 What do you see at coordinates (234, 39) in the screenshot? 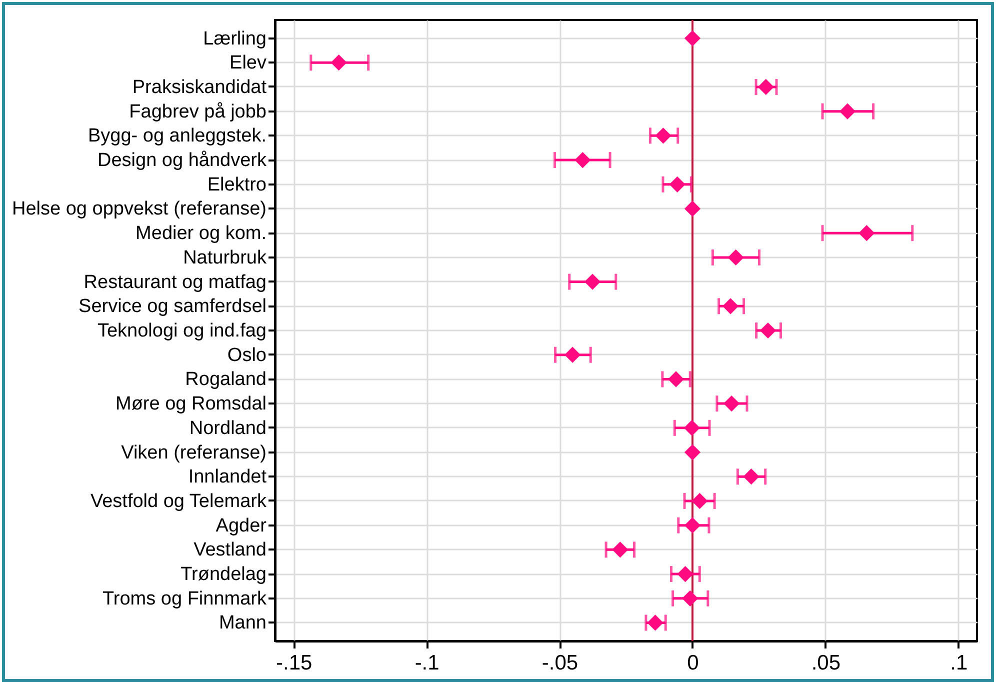
I see `y-tick-label: Lærling` at bounding box center [234, 39].